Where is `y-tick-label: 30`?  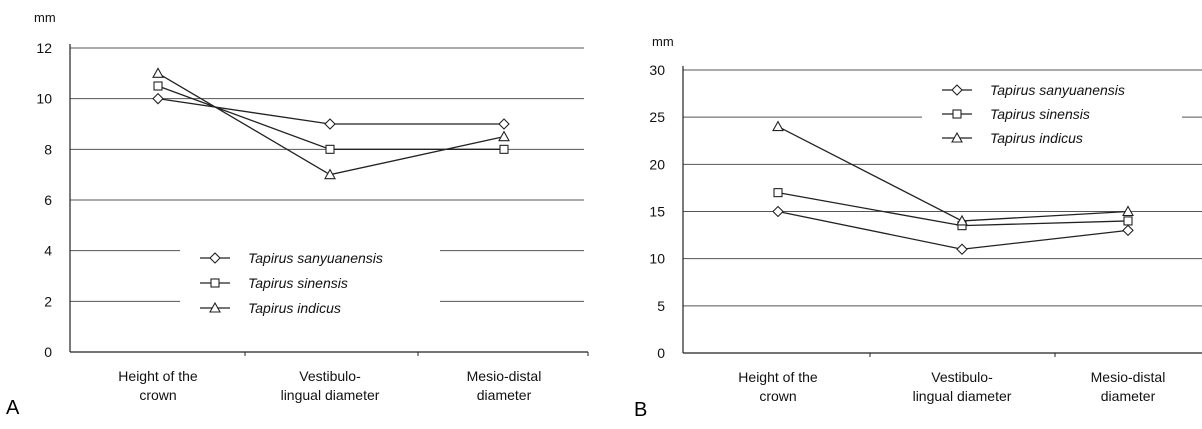 y-tick-label: 30 is located at coordinates (657, 70).